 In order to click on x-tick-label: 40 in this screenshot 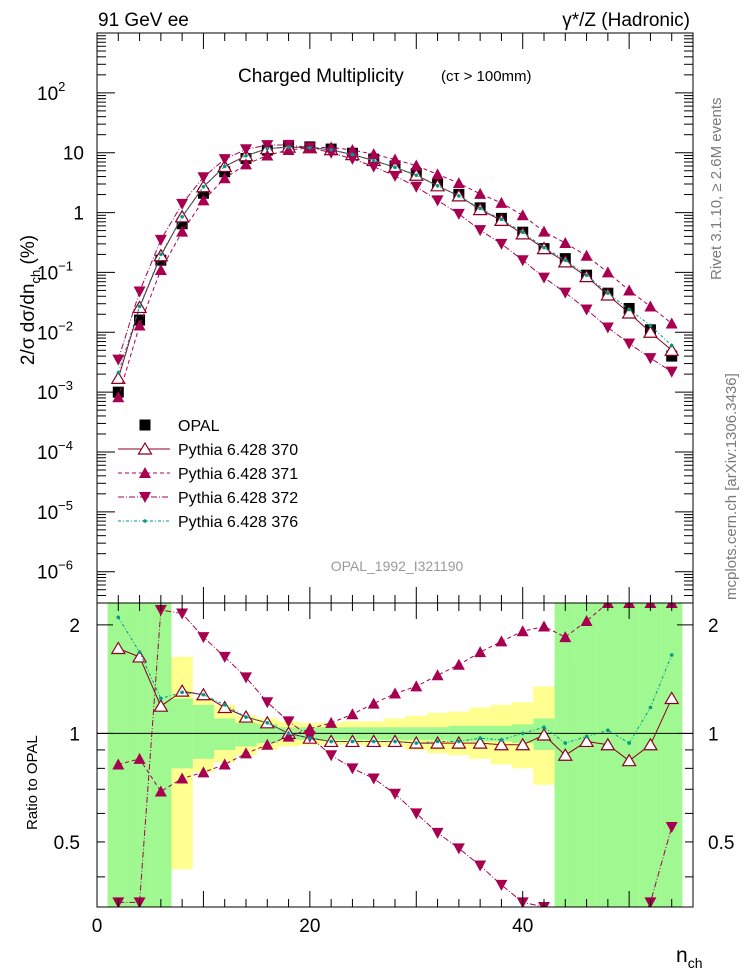, I will do `click(522, 926)`.